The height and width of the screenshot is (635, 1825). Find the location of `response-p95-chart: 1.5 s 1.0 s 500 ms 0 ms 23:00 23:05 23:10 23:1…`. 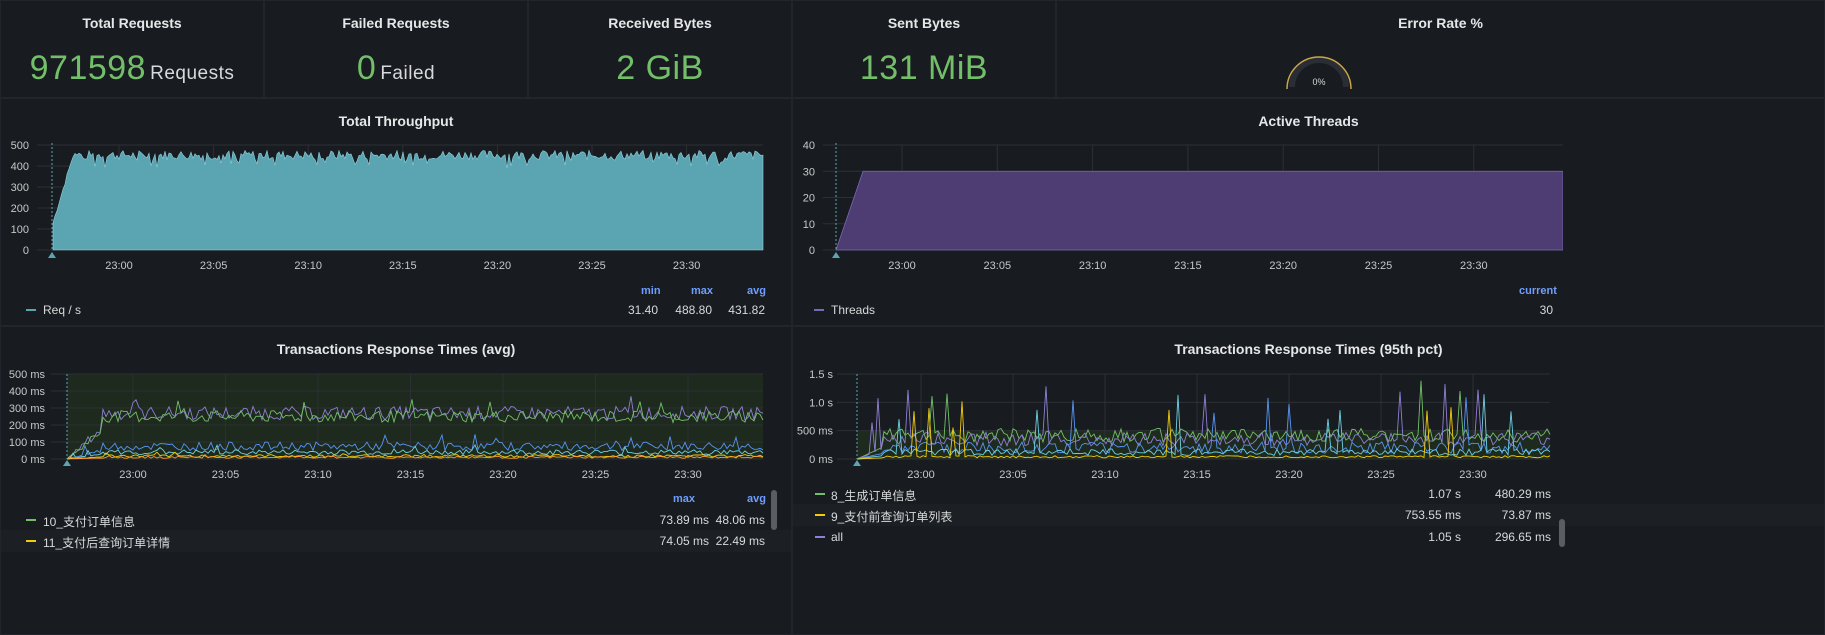

response-p95-chart: 1.5 s 1.0 s 500 ms 0 ms 23:00 23:05 23:10 23:1… is located at coordinates (1178, 434).